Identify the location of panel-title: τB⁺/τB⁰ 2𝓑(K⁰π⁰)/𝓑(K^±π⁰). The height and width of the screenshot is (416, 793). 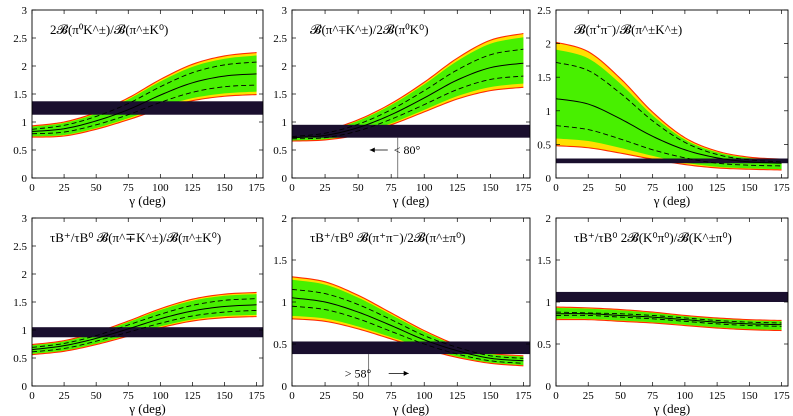
(653, 237).